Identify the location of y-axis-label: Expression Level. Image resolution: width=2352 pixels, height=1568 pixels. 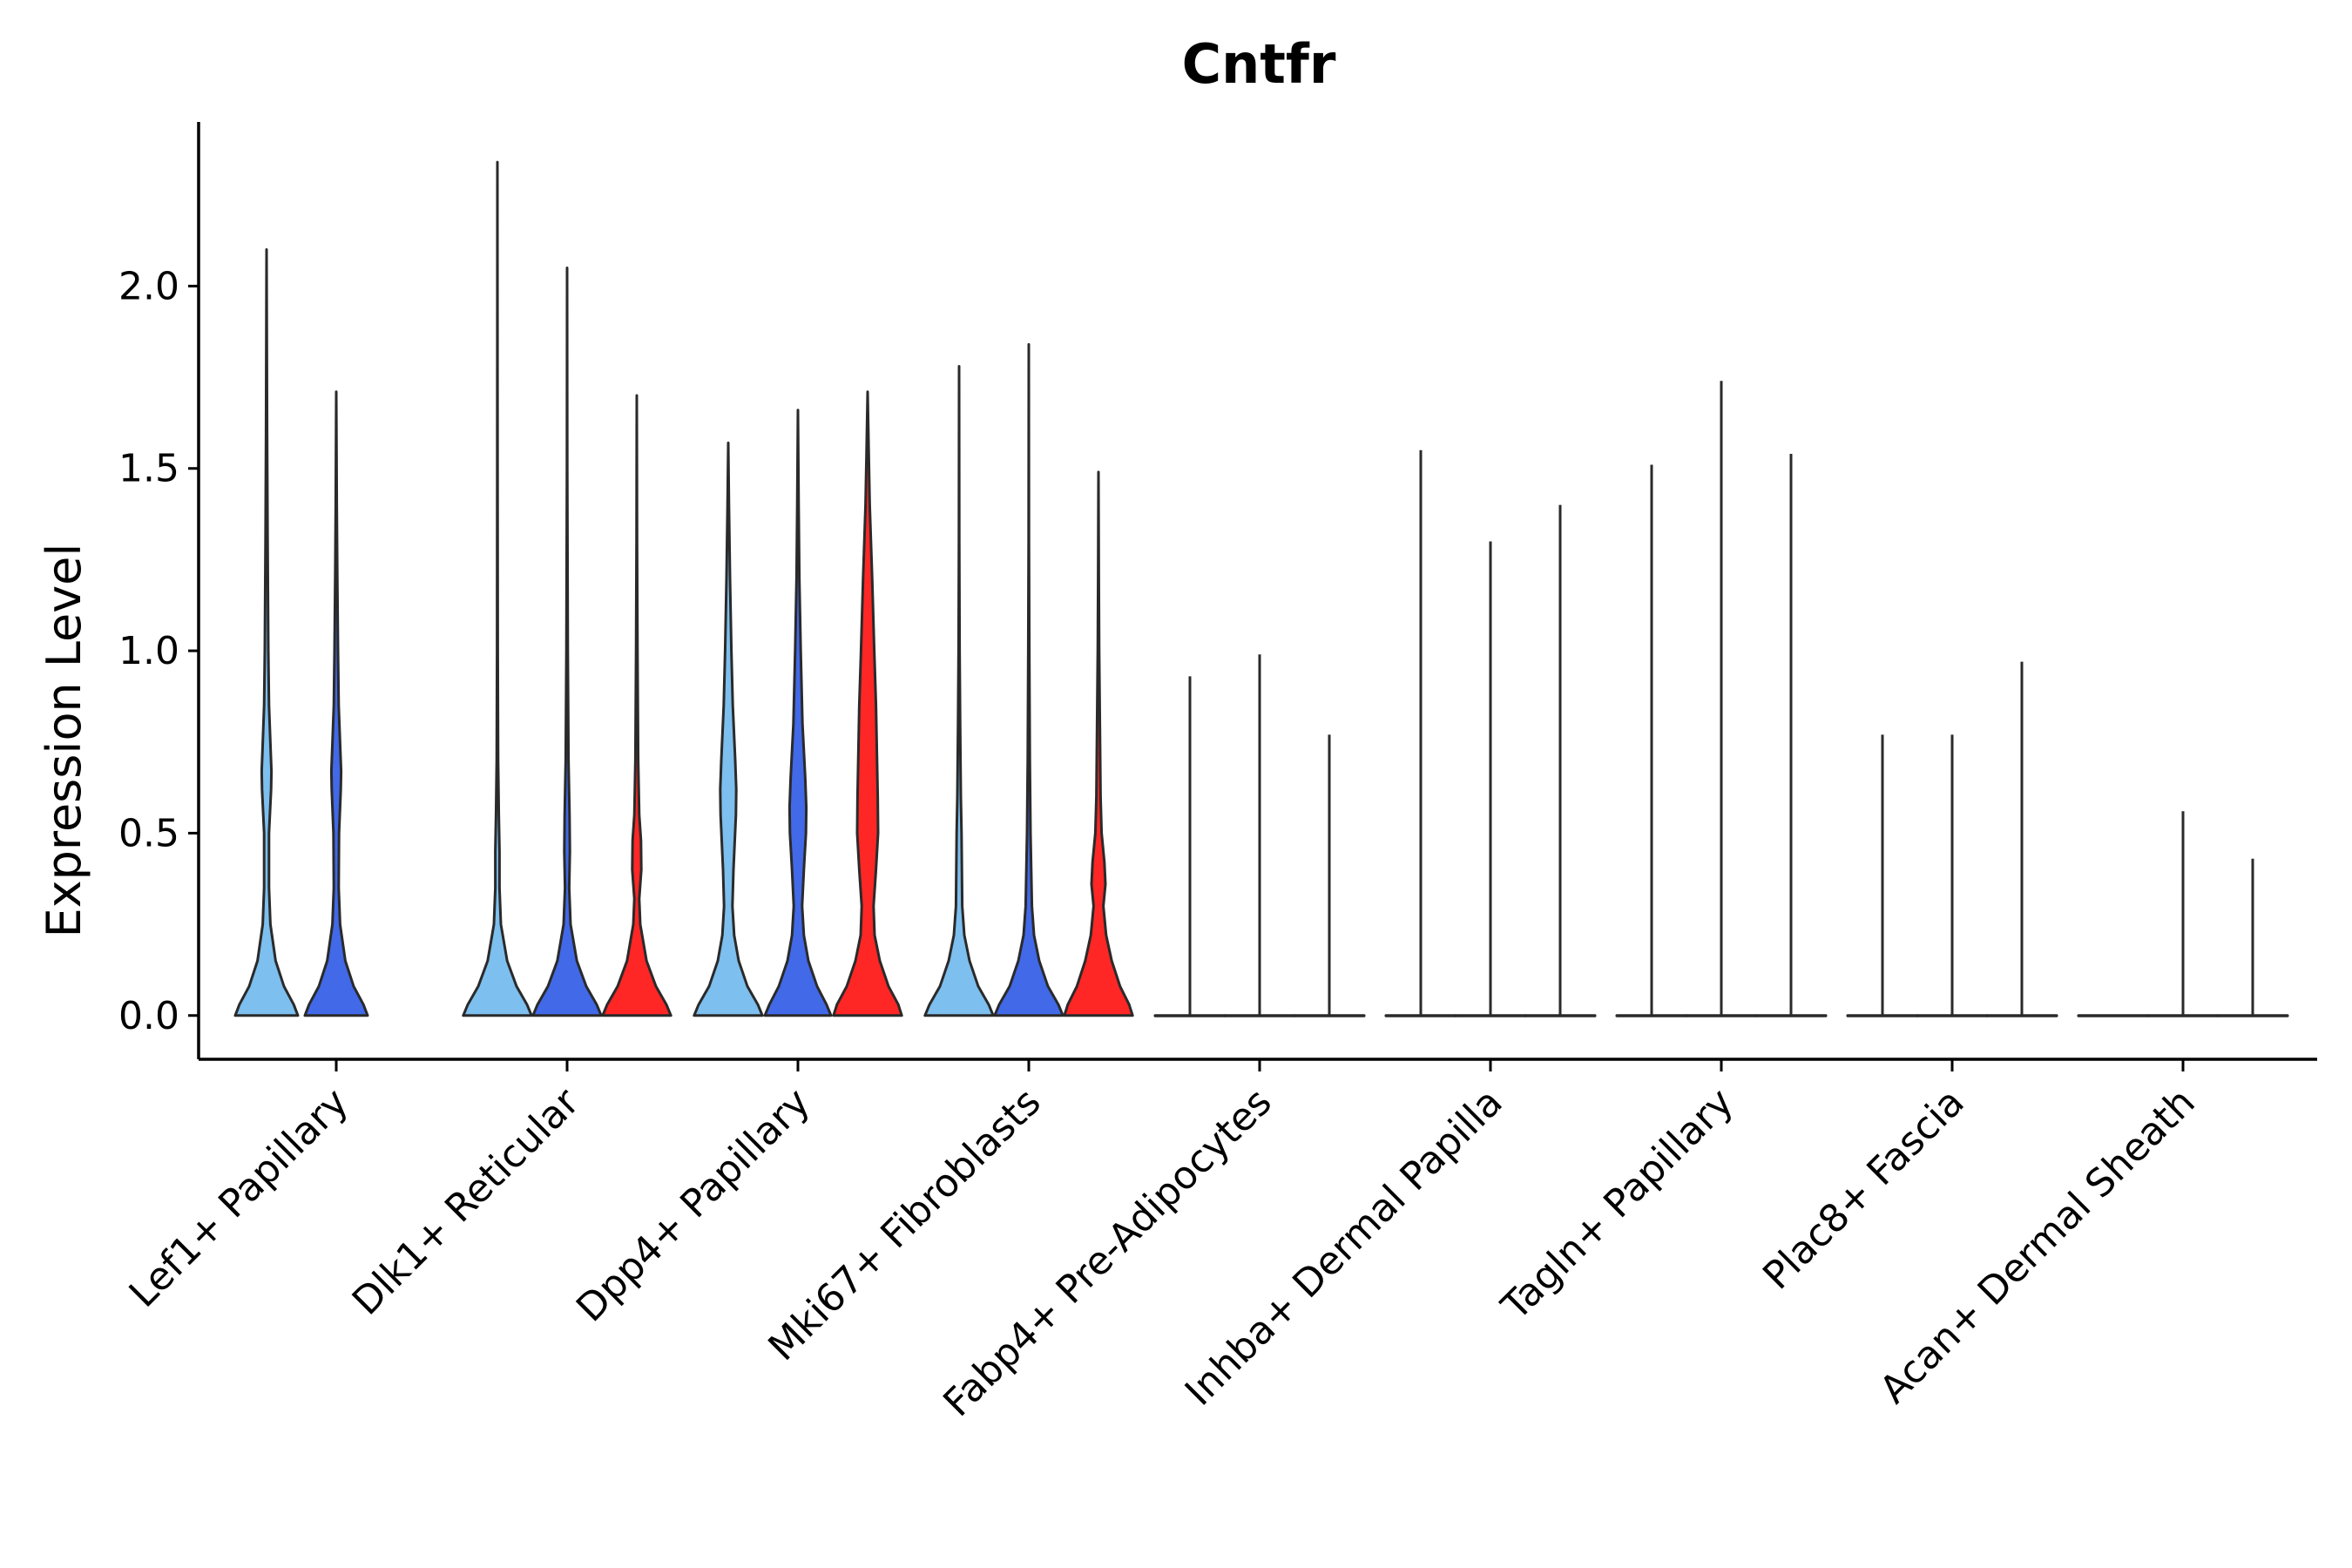
(64, 741).